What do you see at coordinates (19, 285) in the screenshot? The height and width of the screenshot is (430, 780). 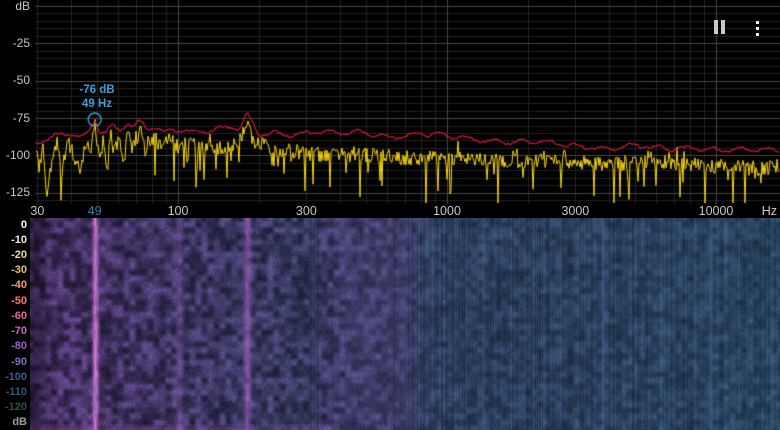 I see `spectrogram-legend--40: -40` at bounding box center [19, 285].